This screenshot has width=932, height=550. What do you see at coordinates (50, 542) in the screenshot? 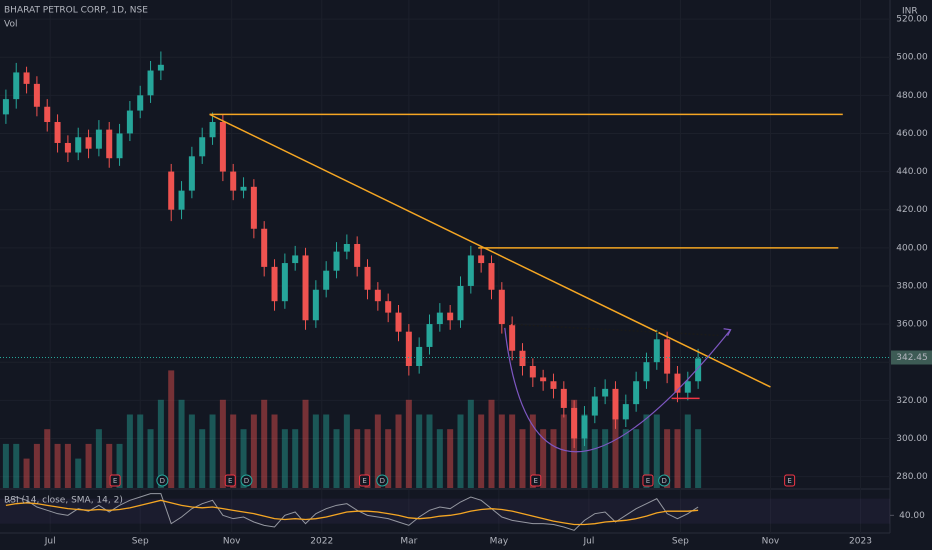
I see `x-tick-label: Jul` at bounding box center [50, 542].